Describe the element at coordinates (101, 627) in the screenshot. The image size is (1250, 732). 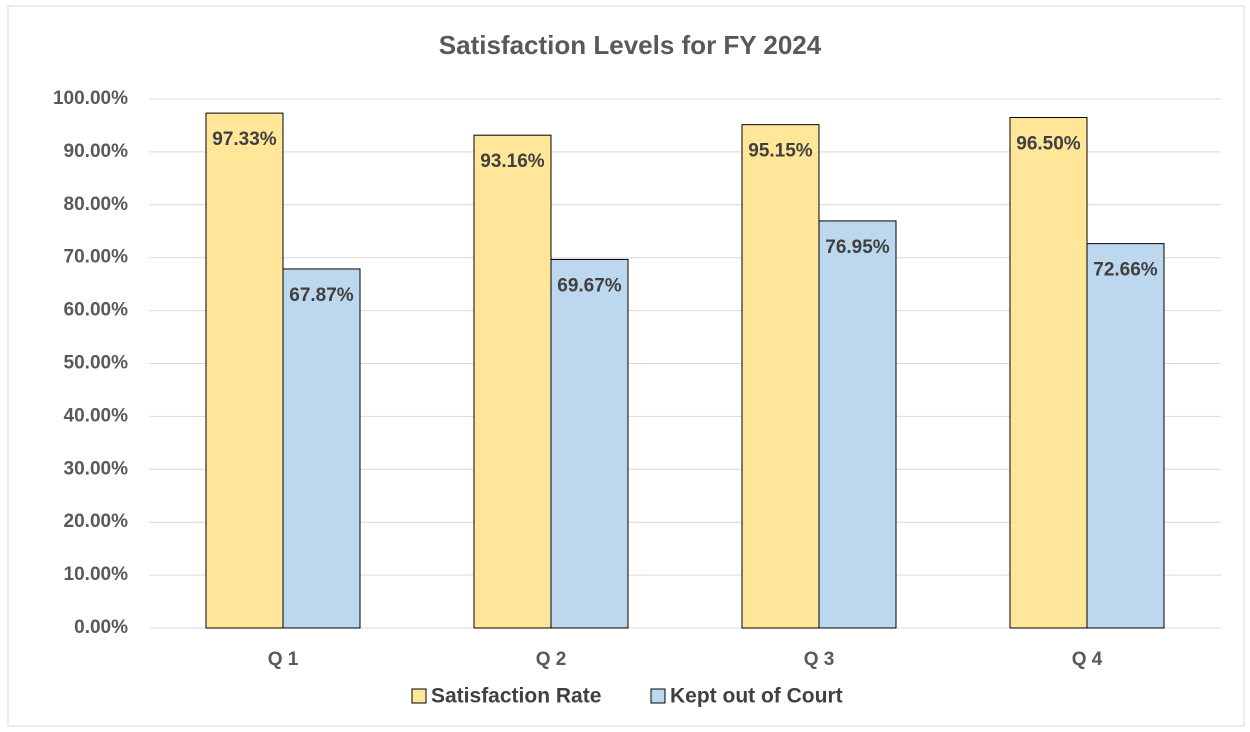
I see `y-tick-label: 0.00%` at that location.